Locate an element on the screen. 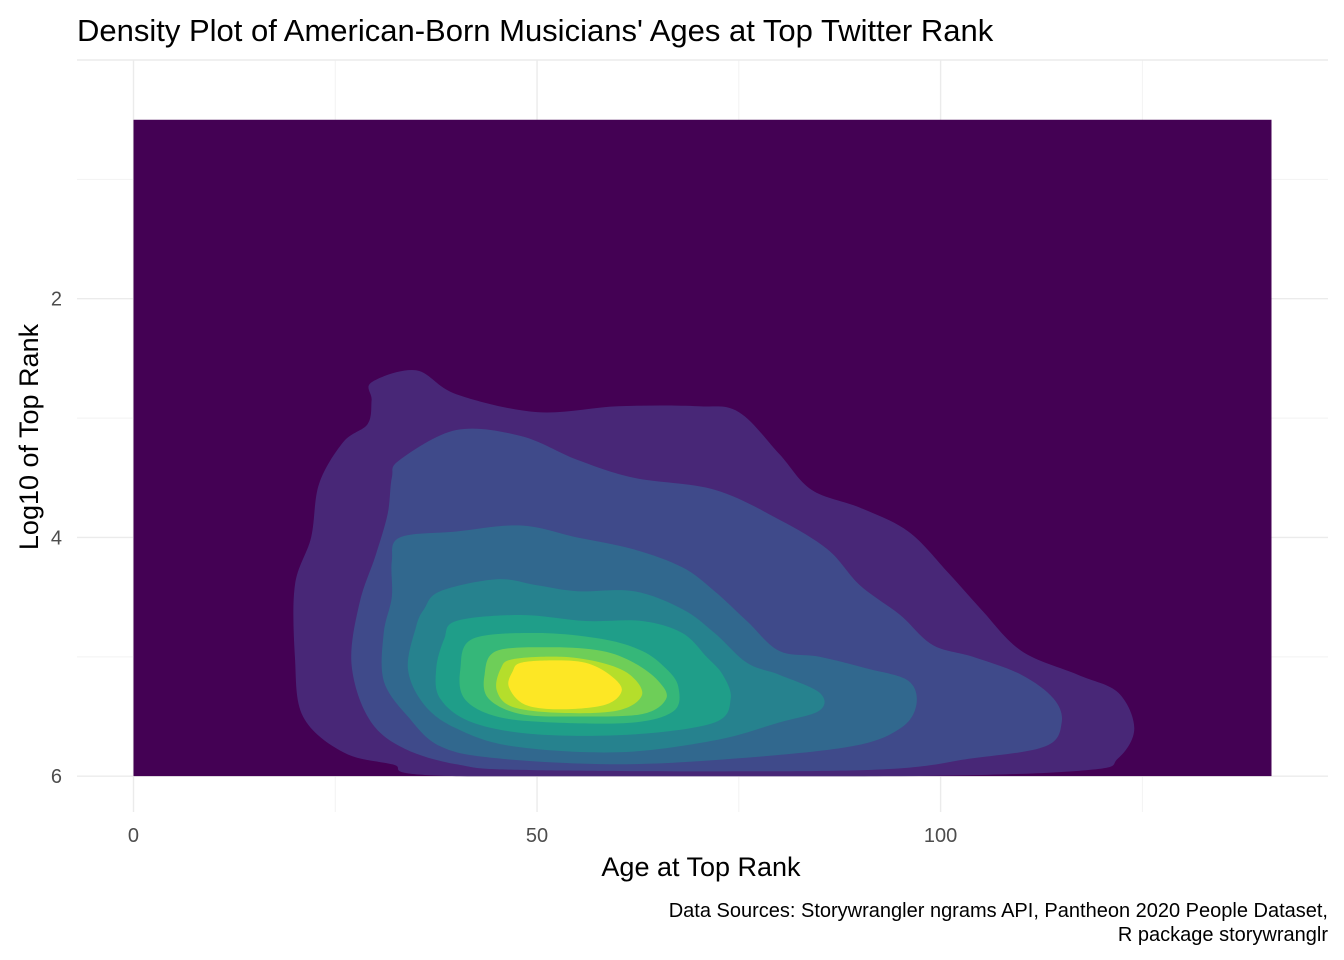 The height and width of the screenshot is (960, 1344). y-tick-label: 4 is located at coordinates (56, 538).